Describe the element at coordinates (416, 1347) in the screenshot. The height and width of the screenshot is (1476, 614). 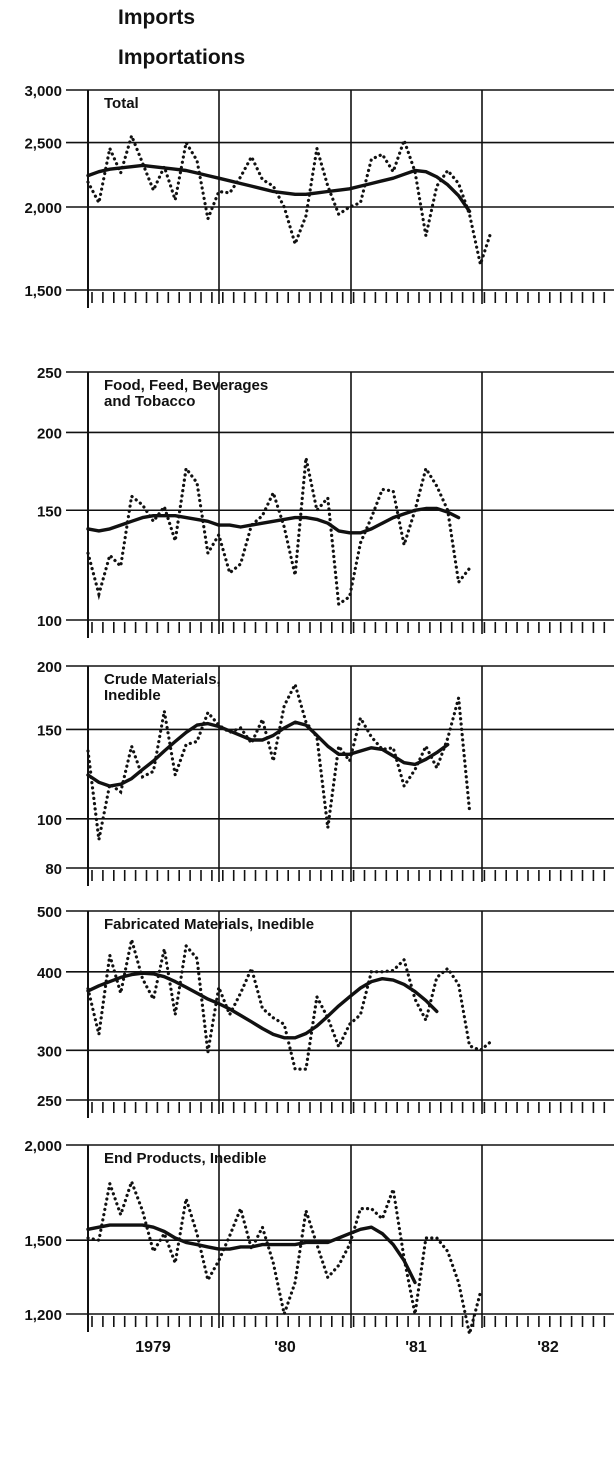
I see `x-year-label: '81` at that location.